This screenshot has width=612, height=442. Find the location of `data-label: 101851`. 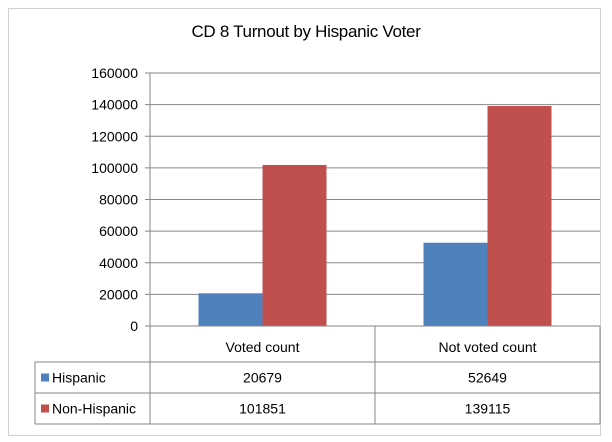

data-label: 101851 is located at coordinates (262, 409).